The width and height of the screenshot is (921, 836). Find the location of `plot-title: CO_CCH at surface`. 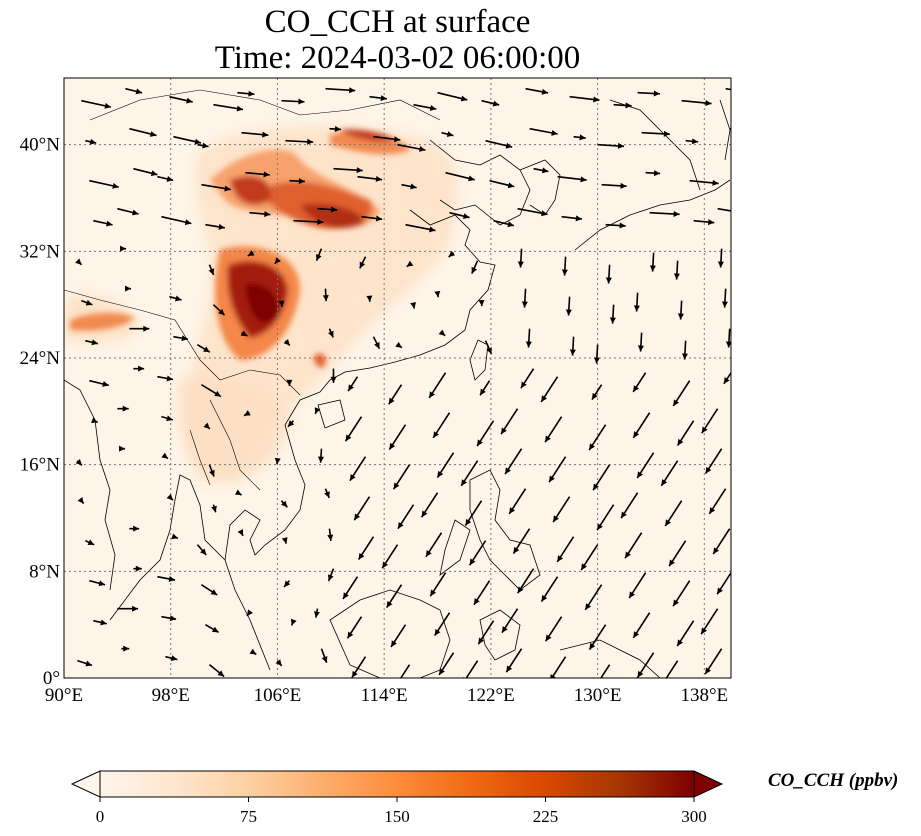

plot-title: CO_CCH at surface is located at coordinates (397, 22).